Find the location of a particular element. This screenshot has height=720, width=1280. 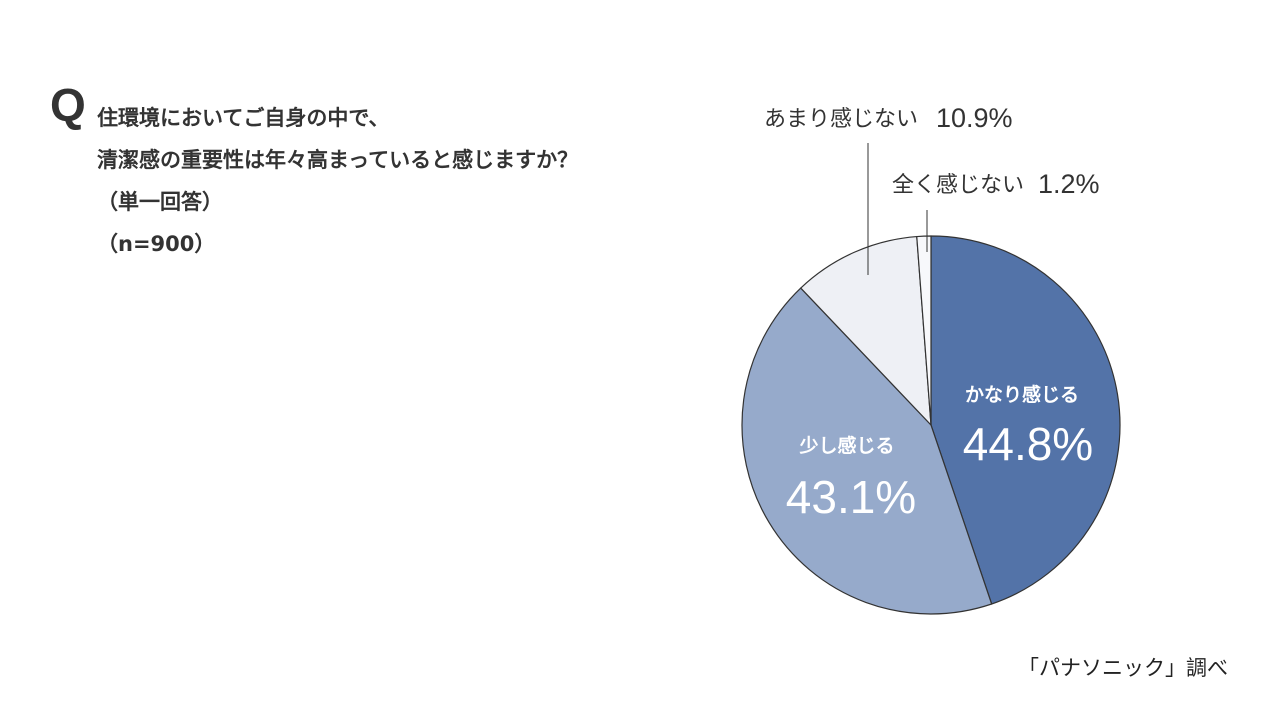

slice-label-2: あまり感じない is located at coordinates (841, 119).